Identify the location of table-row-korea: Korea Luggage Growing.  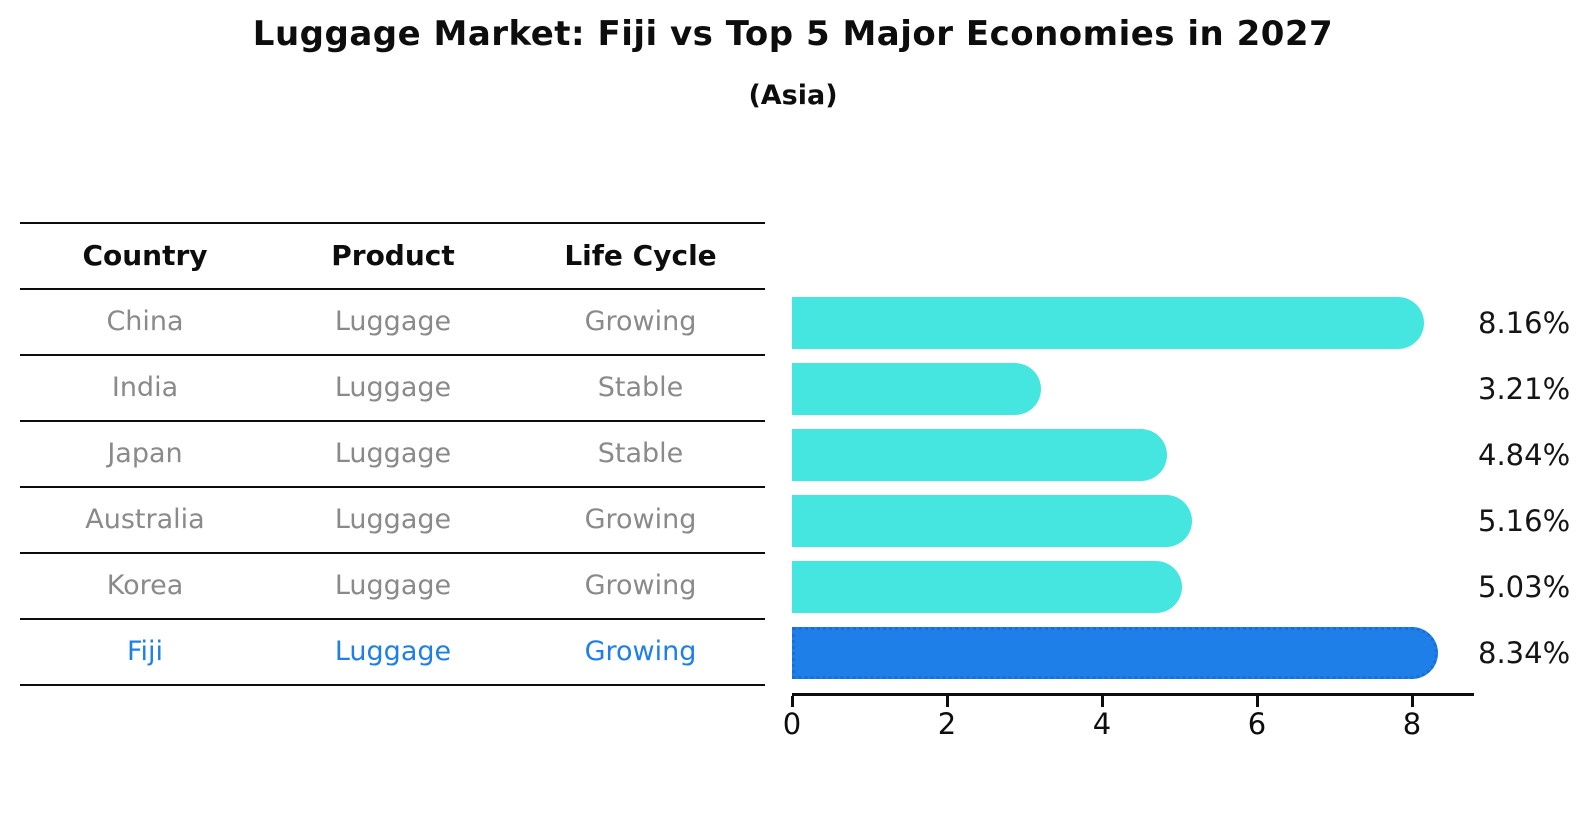
(392, 587).